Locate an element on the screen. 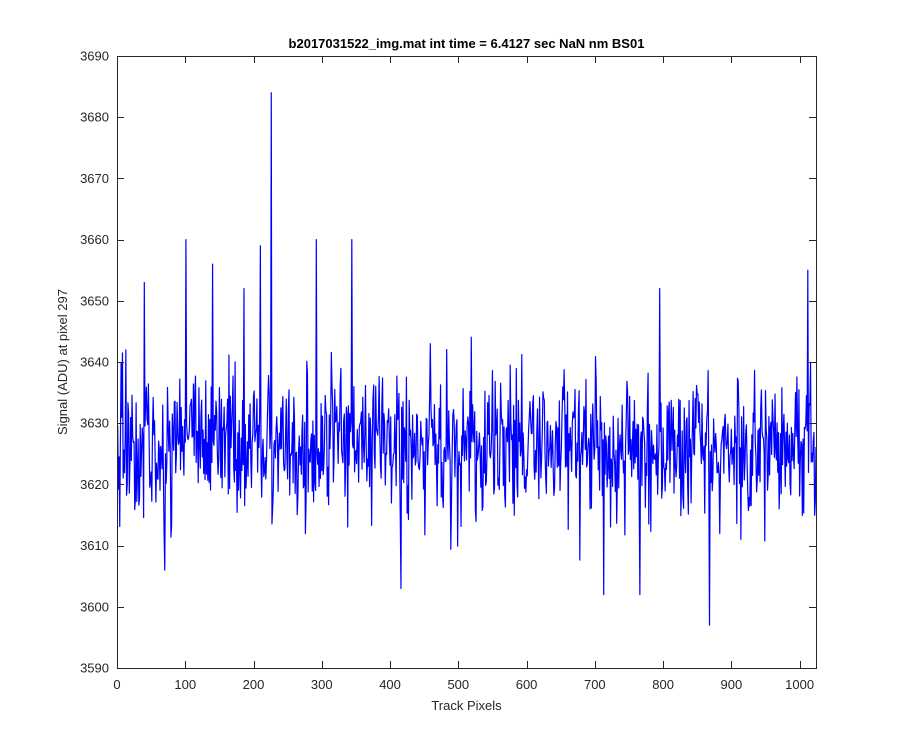  y-tick-label: 3620 is located at coordinates (94, 484).